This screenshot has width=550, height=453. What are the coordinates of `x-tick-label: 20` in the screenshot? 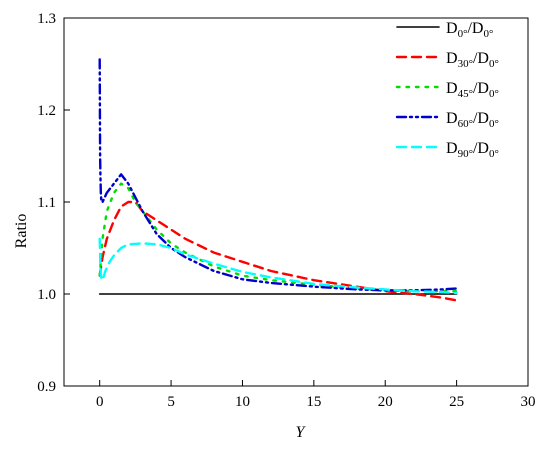 It's located at (385, 402).